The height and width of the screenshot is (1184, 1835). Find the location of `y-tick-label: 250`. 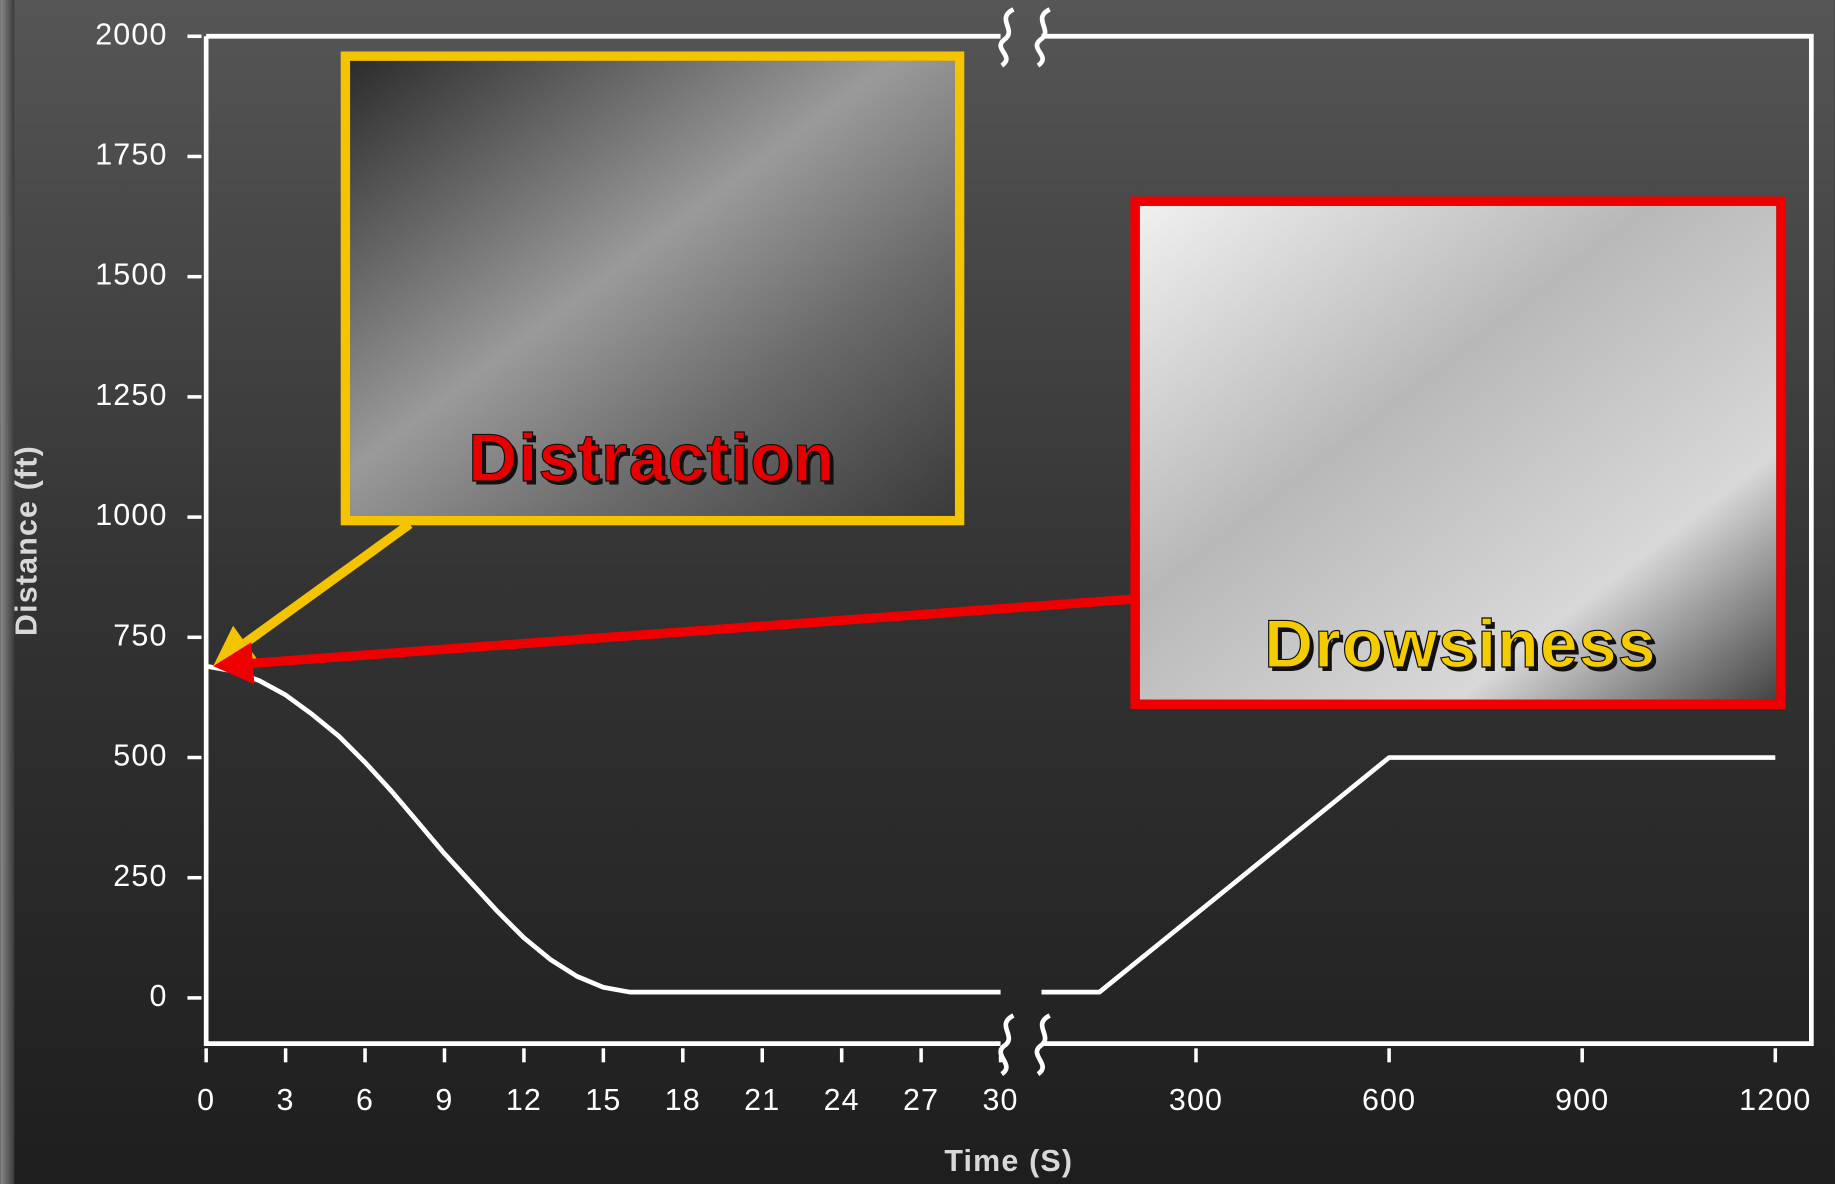

y-tick-label: 250 is located at coordinates (140, 876).